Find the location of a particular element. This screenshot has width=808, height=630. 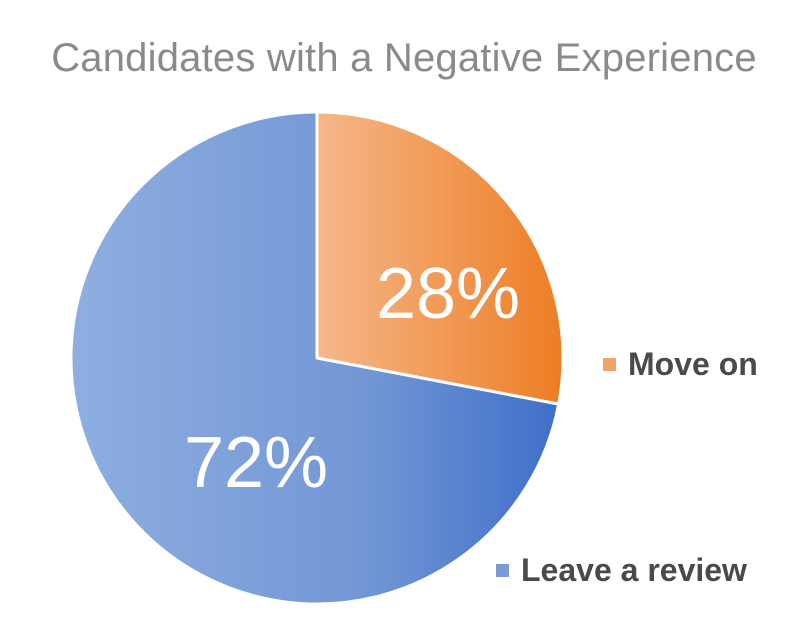

legend-swatch-leave-review-icon is located at coordinates (502, 570).